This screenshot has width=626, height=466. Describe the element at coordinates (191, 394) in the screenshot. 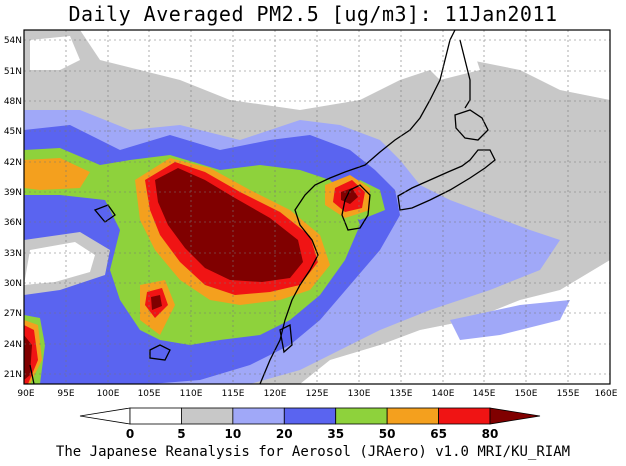

I see `lon-tick-label: 110E` at that location.